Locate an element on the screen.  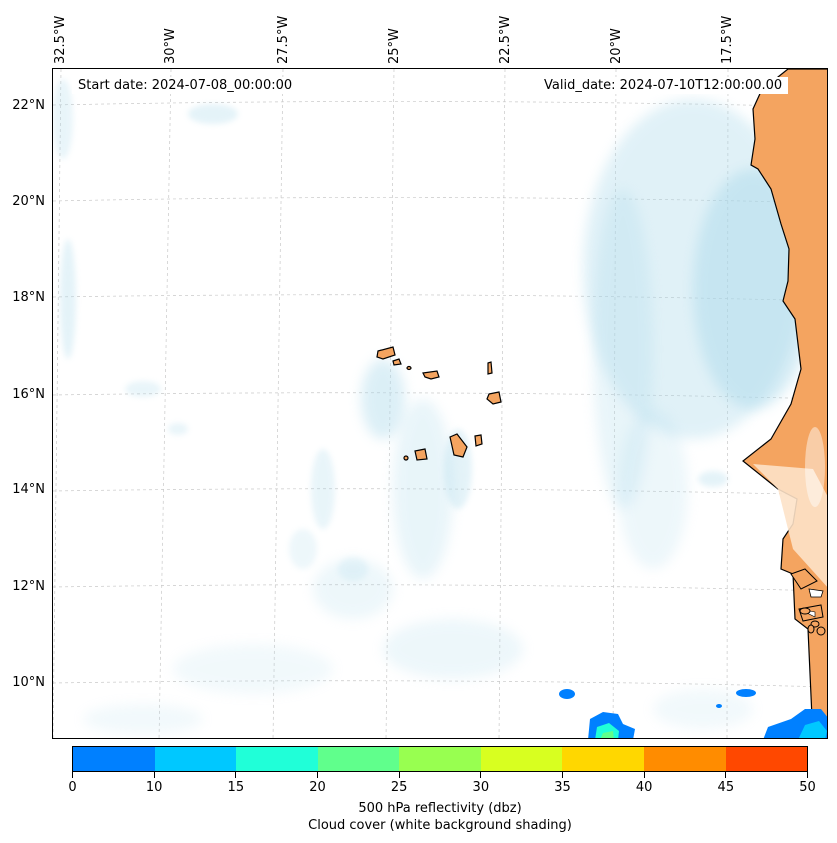
valid-date-label: Valid_date: 2024-07-10T12:00:00.00 is located at coordinates (663, 85).